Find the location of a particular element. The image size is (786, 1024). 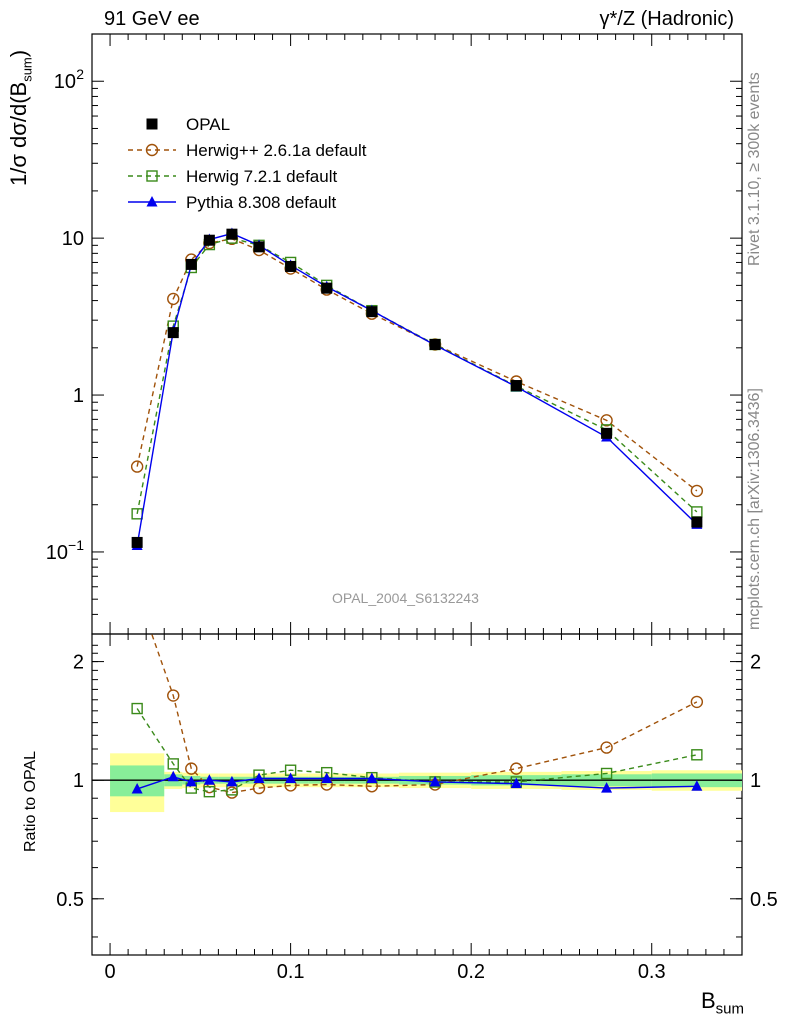

y-tick-exponent: −1 is located at coordinates (76, 545).